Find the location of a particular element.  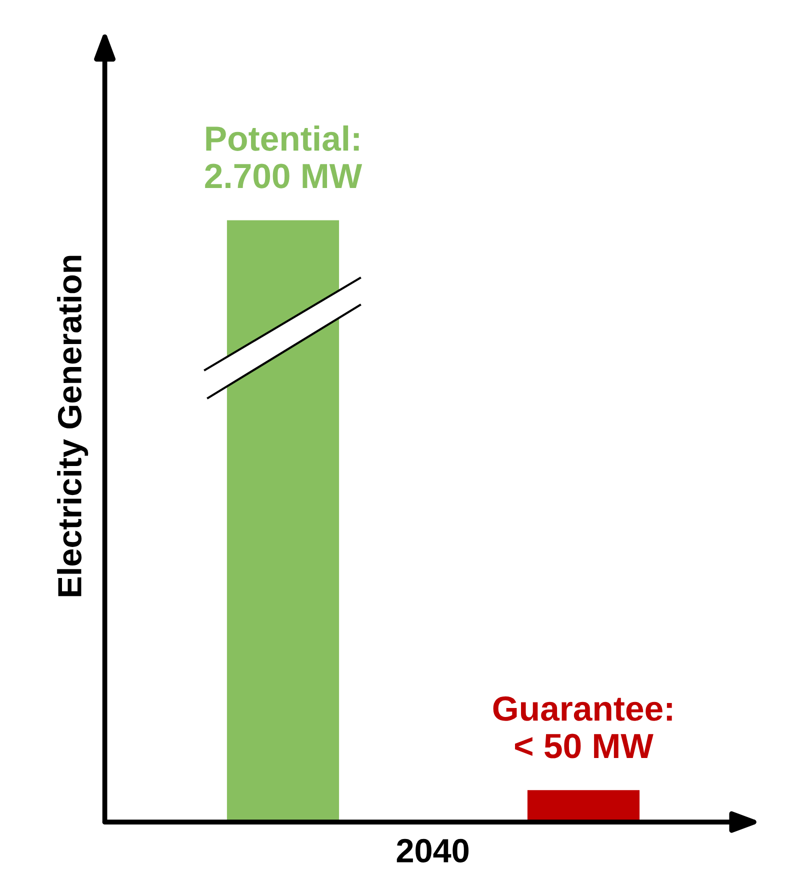

text: Potential: 2.700 MW is located at coordinates (283, 156).